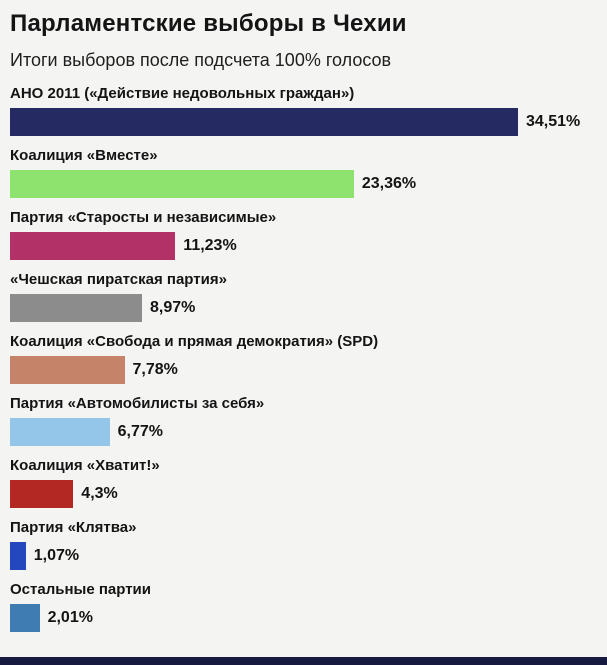 The width and height of the screenshot is (607, 665). I want to click on bar-line: 1,07%, so click(303, 556).